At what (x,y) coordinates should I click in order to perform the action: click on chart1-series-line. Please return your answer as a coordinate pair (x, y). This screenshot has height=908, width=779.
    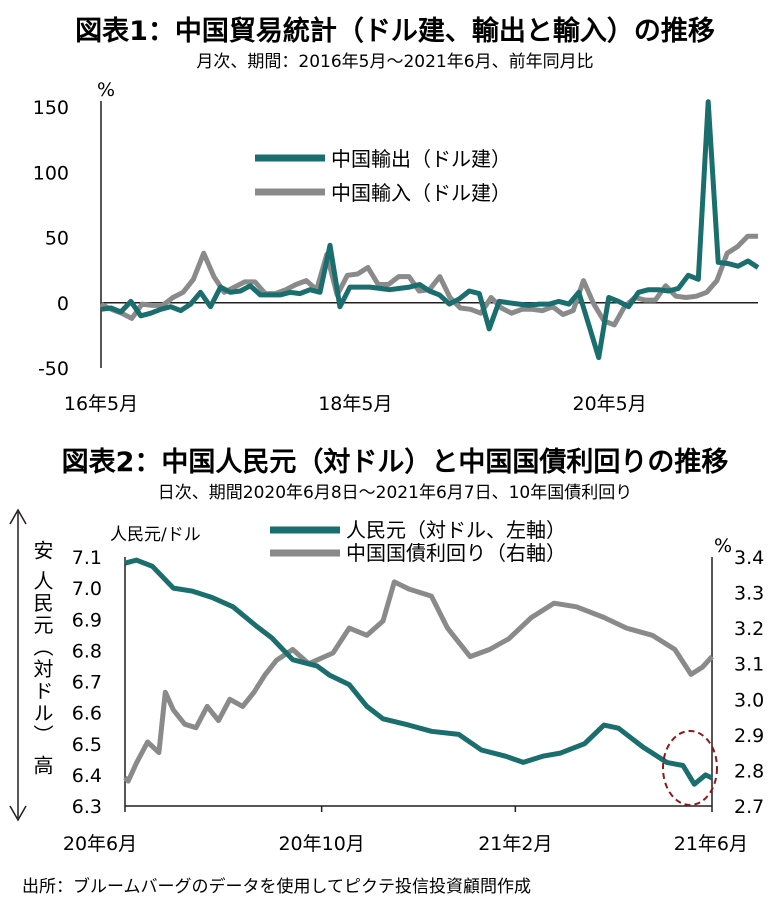
    Looking at the image, I should click on (428, 280).